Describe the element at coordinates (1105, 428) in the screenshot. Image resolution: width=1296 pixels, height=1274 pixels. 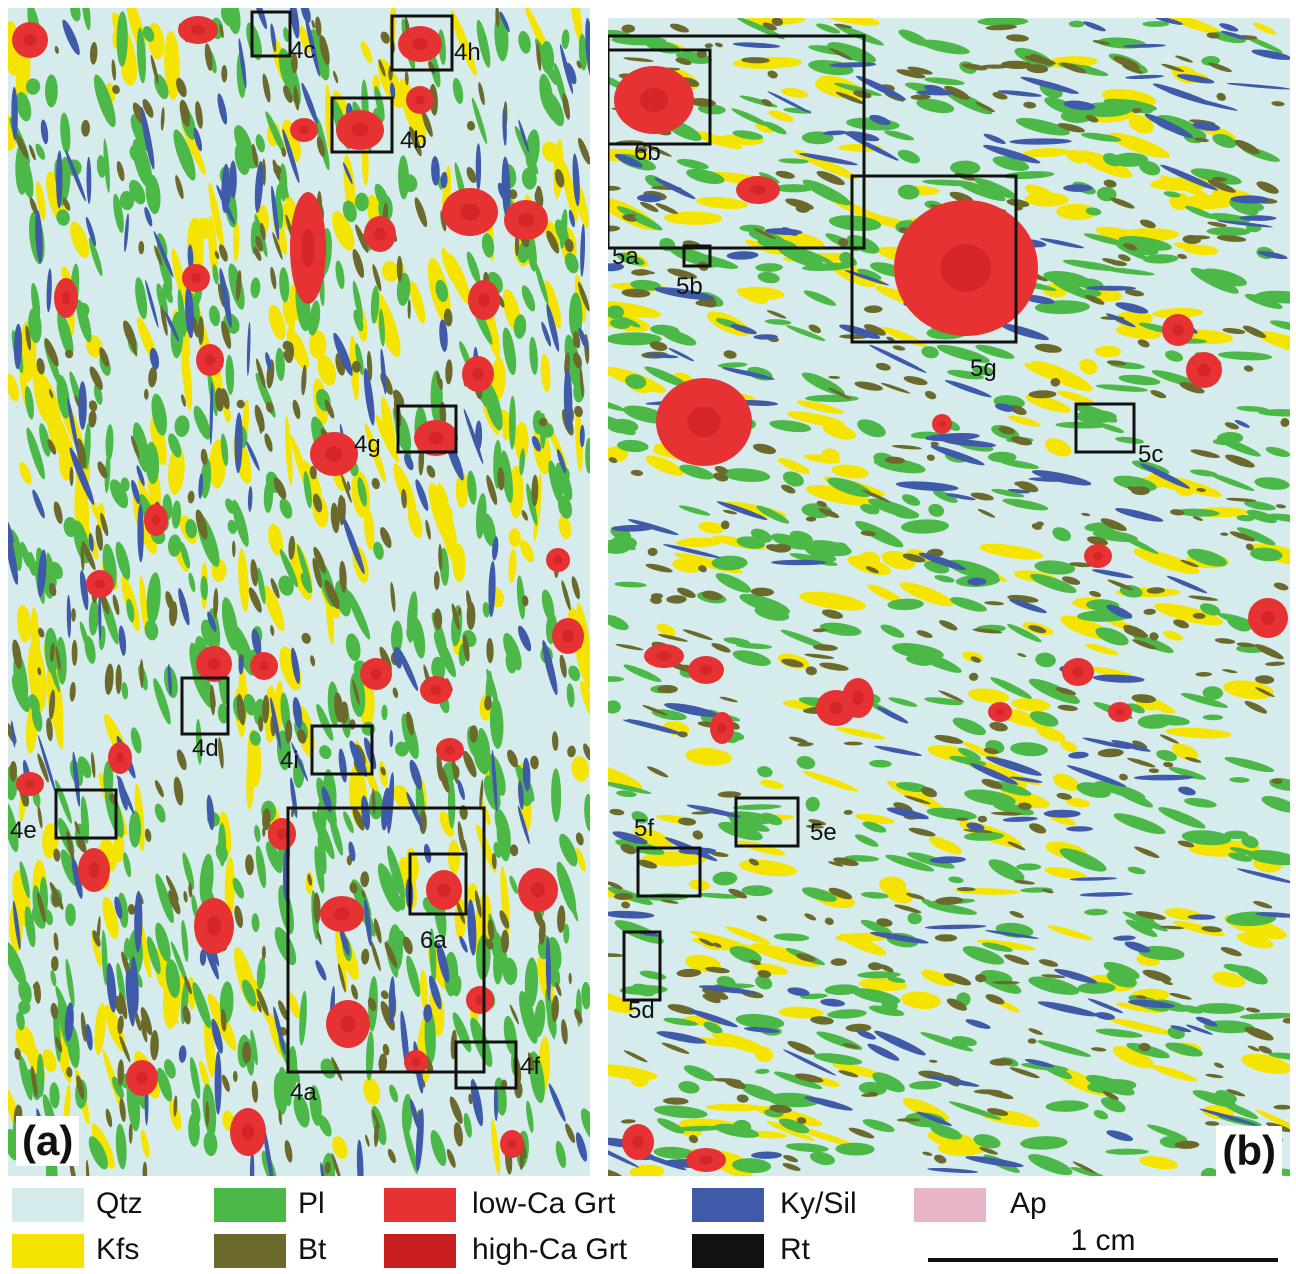
I see `panel-b-box-5c` at that location.